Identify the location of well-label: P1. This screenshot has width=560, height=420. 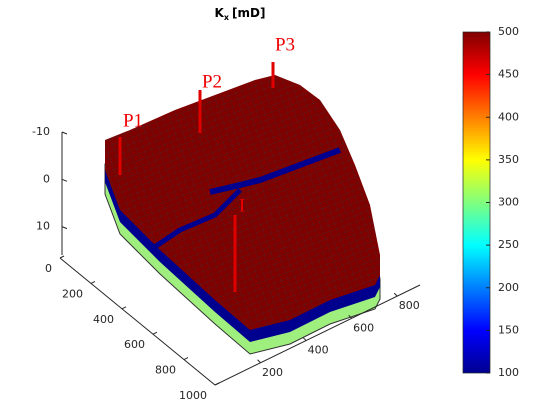
(133, 120).